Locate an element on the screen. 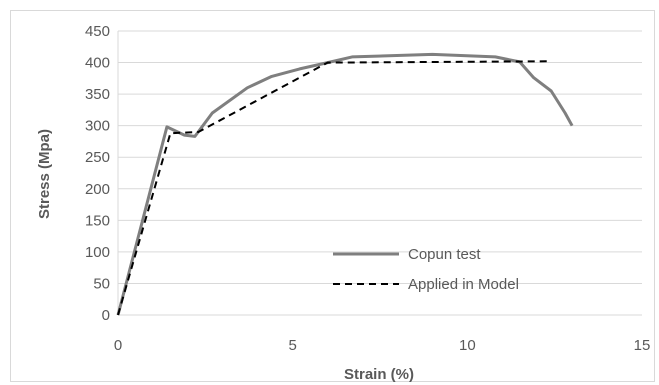  y-tick-label: 450 is located at coordinates (97, 31).